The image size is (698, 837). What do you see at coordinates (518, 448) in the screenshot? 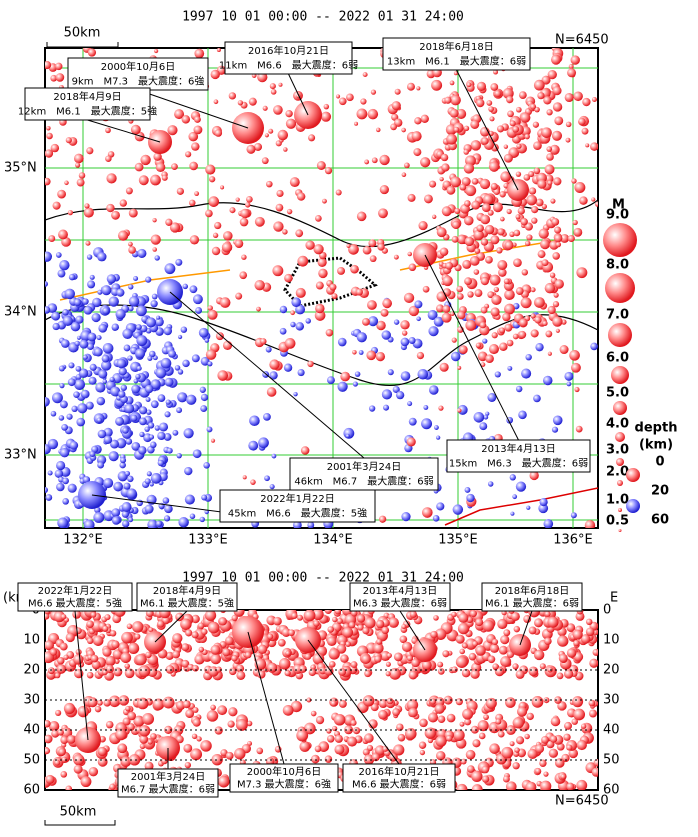
I see `annotation-date: 2013年4月13日` at bounding box center [518, 448].